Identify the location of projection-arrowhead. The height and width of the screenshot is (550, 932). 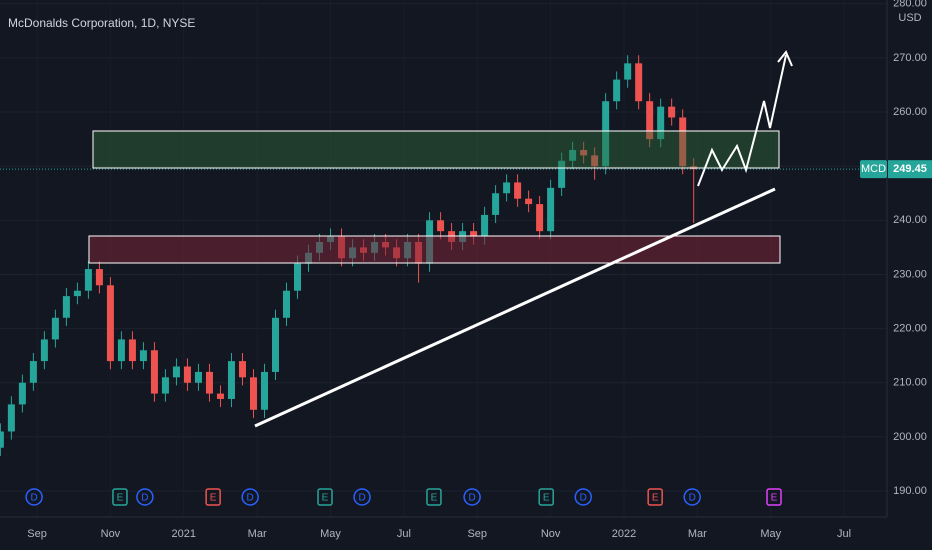
(785, 58).